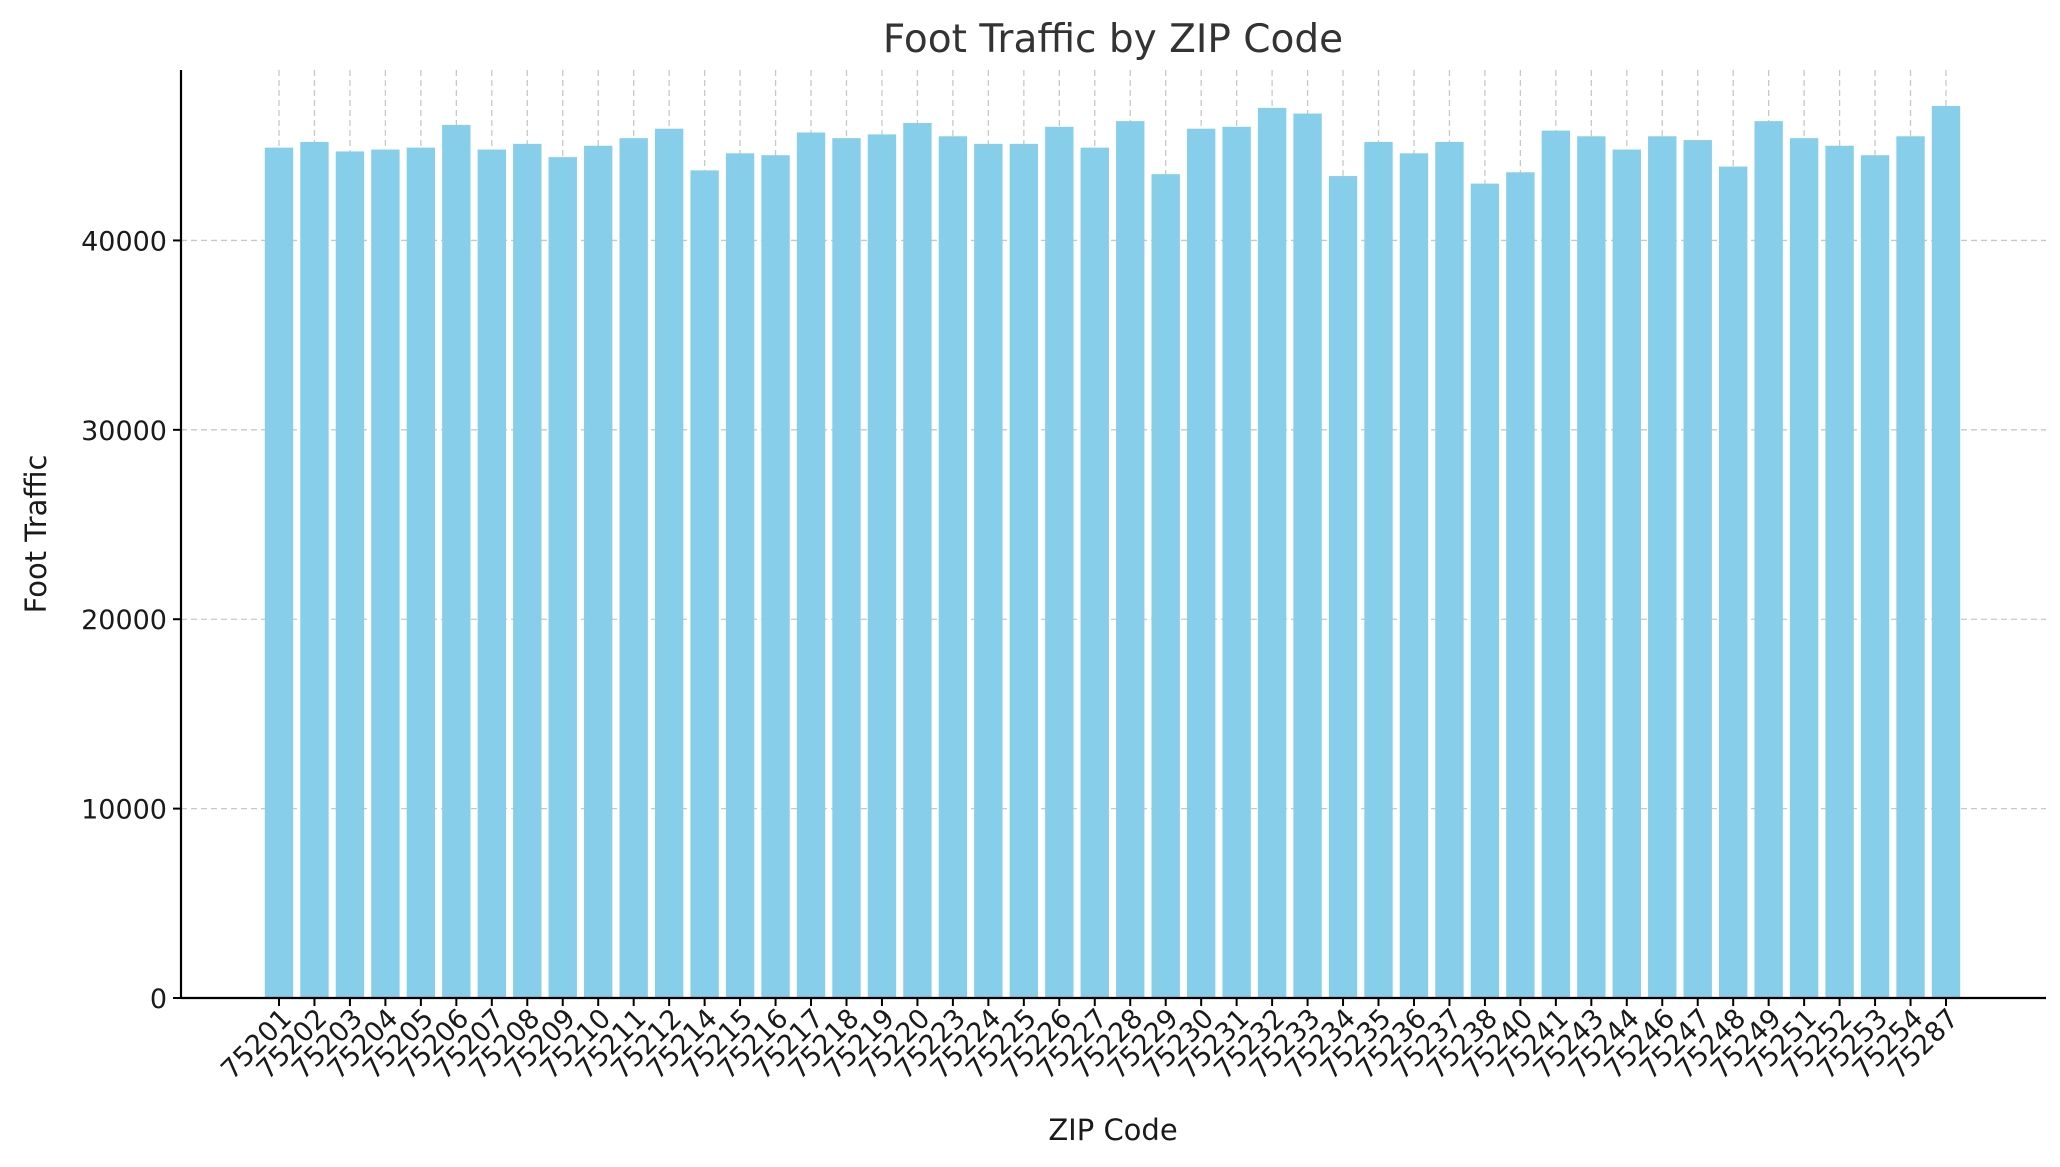 The height and width of the screenshot is (1167, 2060). What do you see at coordinates (124, 241) in the screenshot?
I see `y-tick-label: 40000` at bounding box center [124, 241].